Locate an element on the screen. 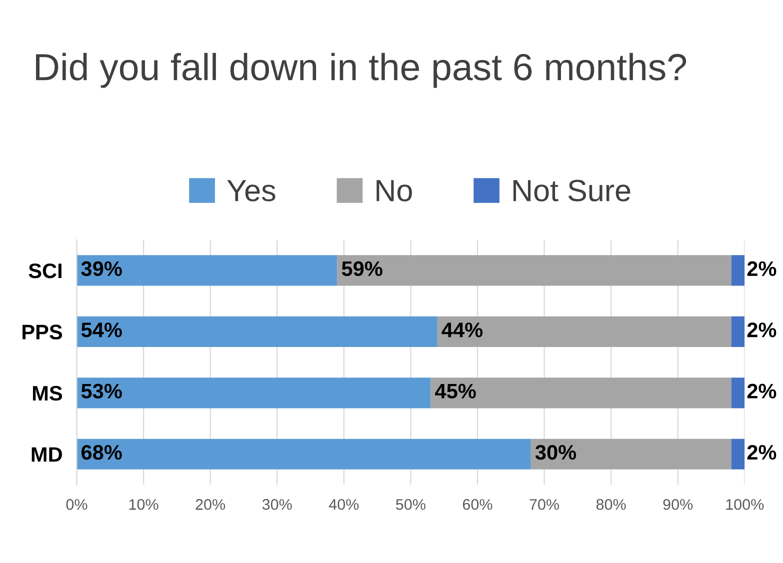 This screenshot has width=783, height=563. x-tick-label: 70% is located at coordinates (545, 504).